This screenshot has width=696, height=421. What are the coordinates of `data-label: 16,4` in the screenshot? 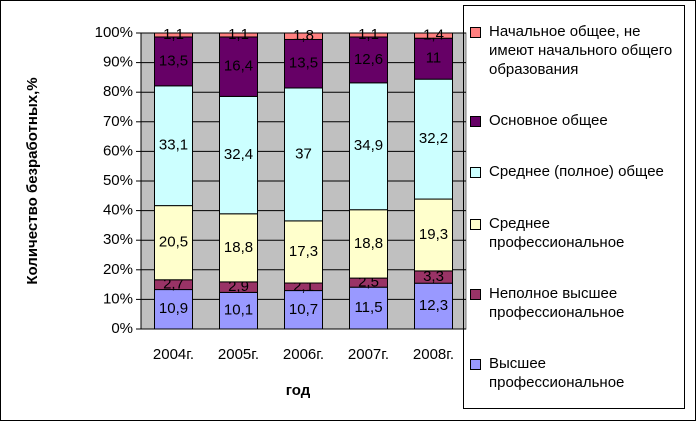 It's located at (238, 66).